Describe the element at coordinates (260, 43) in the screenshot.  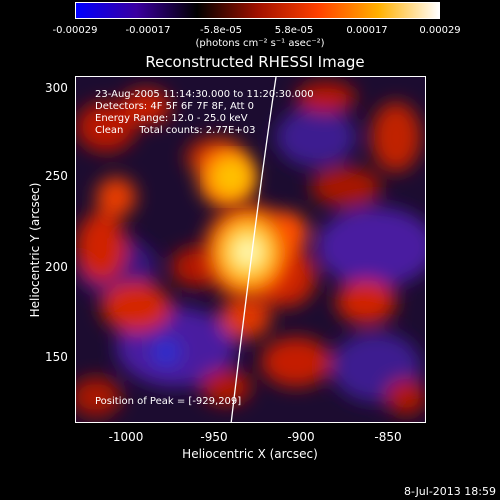
I see `colorbar-unit-label: (photons cm⁻² s⁻¹ asec⁻²)` at that location.